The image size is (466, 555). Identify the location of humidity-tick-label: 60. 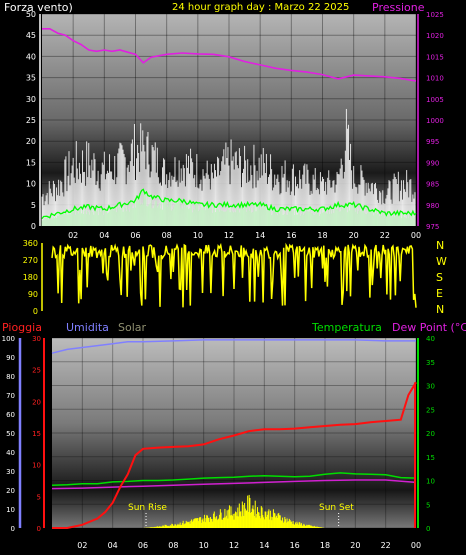
(10, 415).